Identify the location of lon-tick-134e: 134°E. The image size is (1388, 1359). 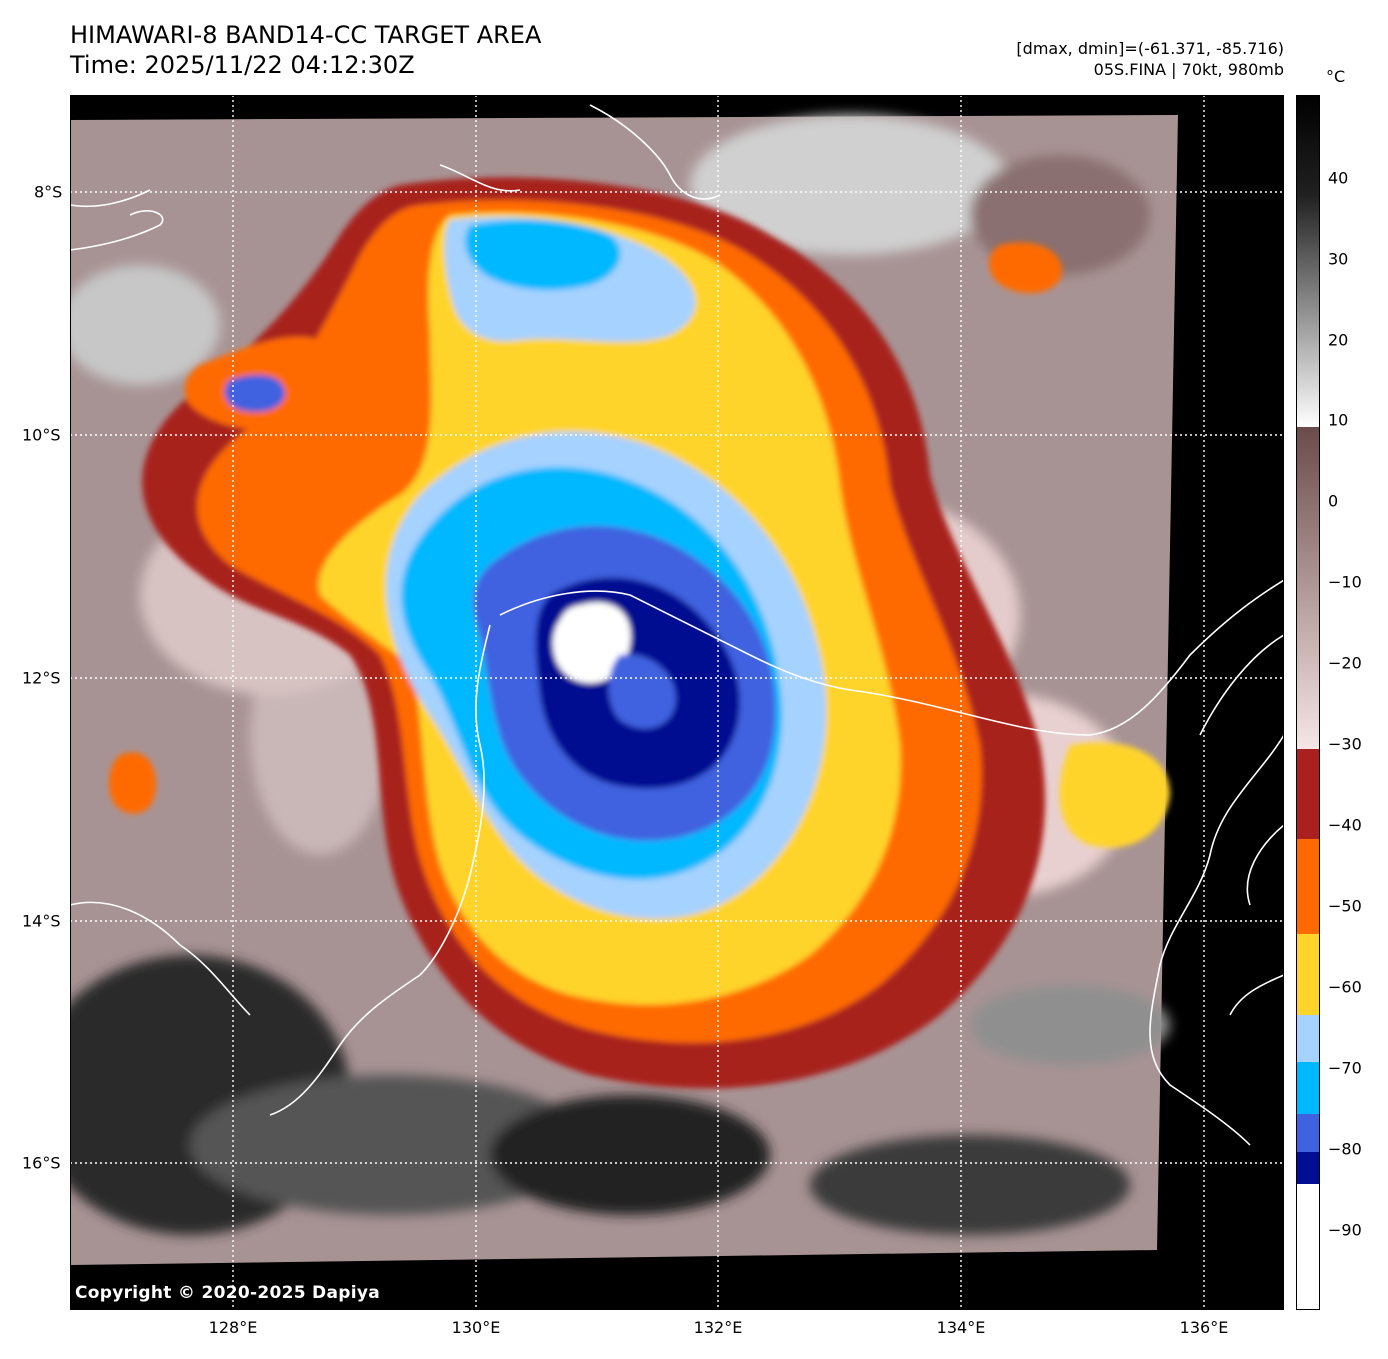
(961, 1327).